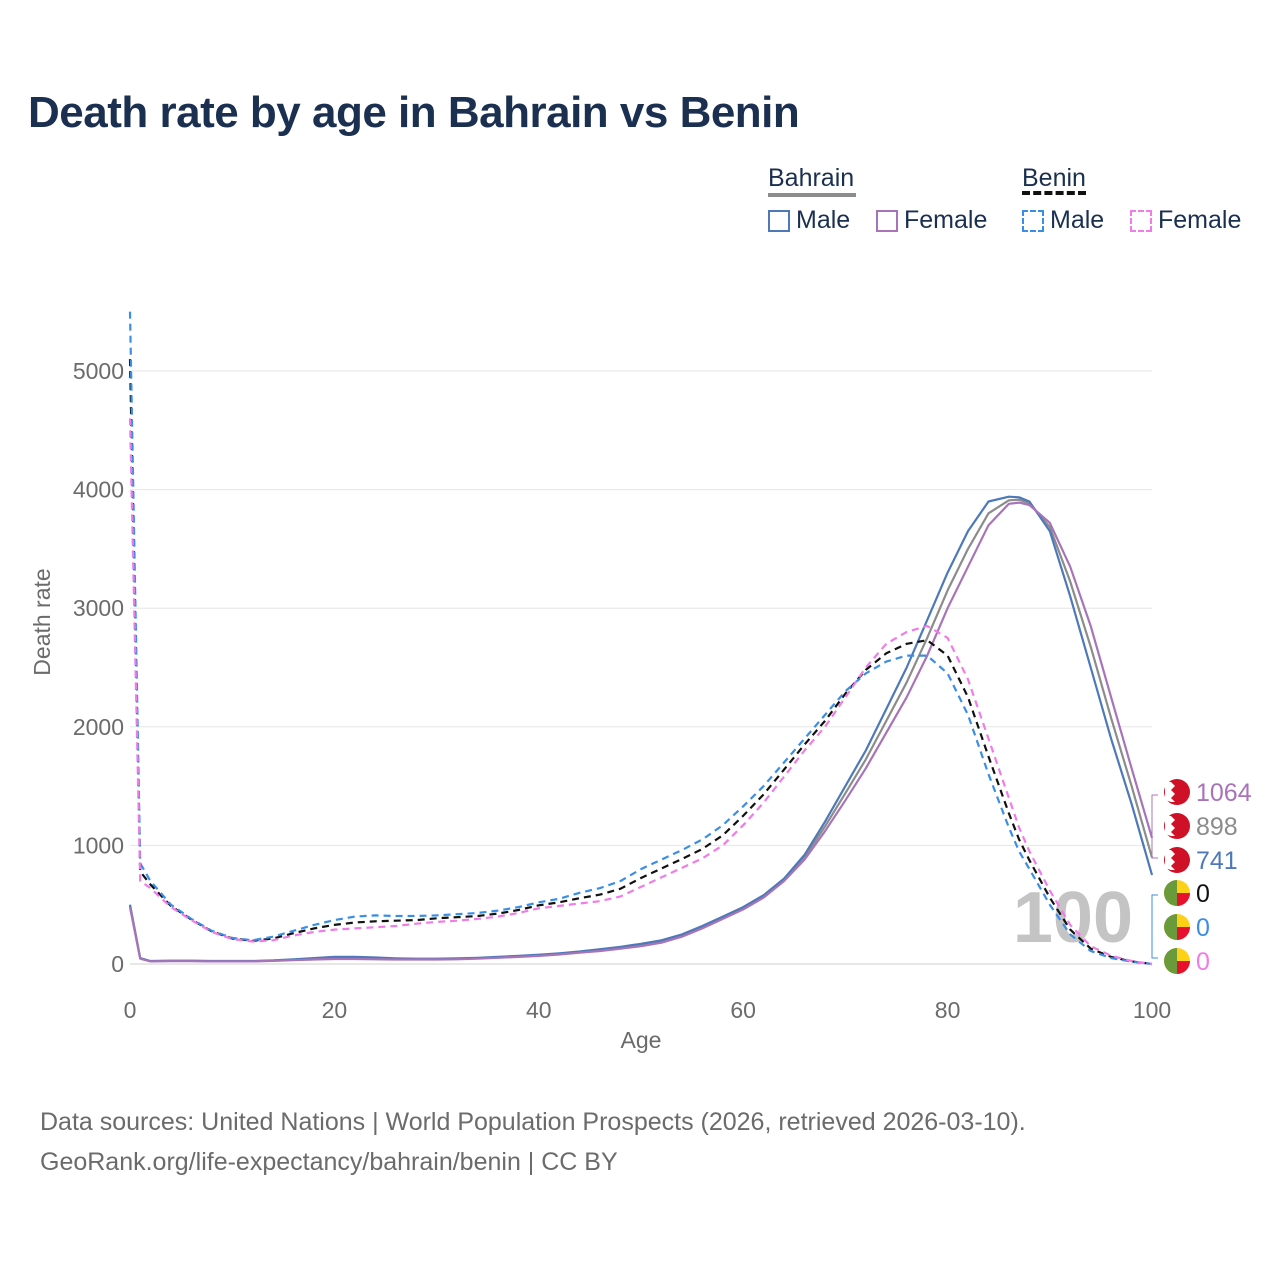  What do you see at coordinates (1154, 926) in the screenshot?
I see `bracket-benin` at bounding box center [1154, 926].